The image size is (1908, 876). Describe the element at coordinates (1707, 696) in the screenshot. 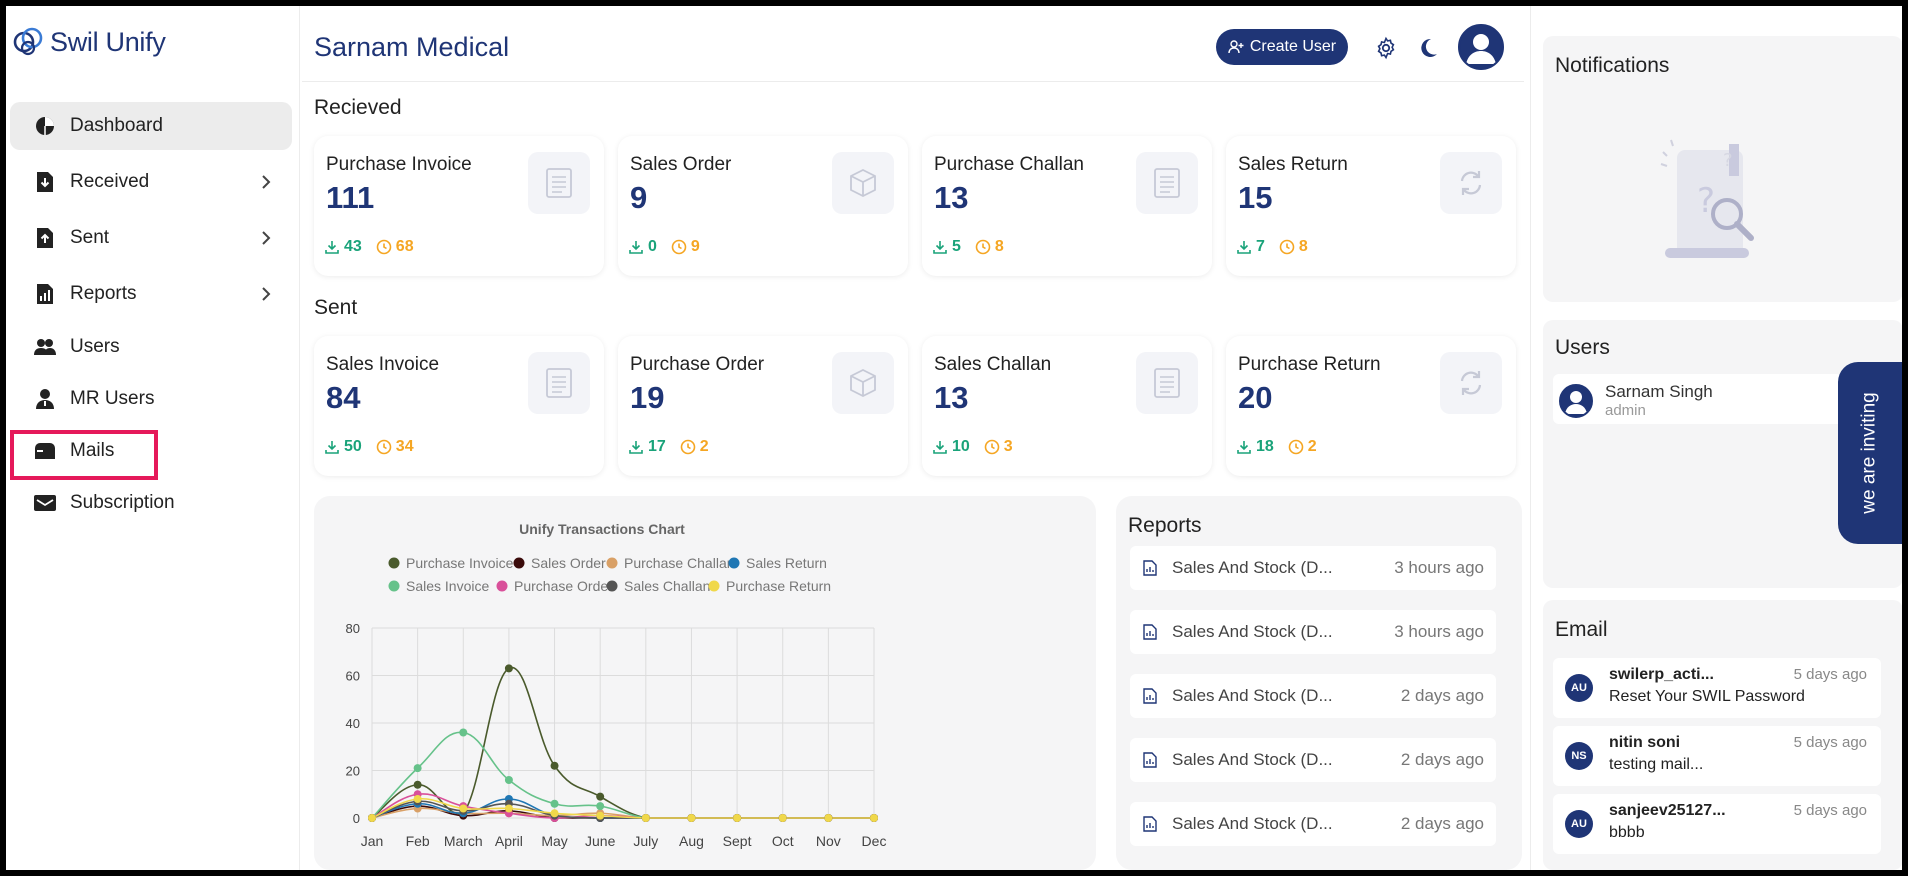

I see `email-subject: Reset Your SWIL Password` at that location.